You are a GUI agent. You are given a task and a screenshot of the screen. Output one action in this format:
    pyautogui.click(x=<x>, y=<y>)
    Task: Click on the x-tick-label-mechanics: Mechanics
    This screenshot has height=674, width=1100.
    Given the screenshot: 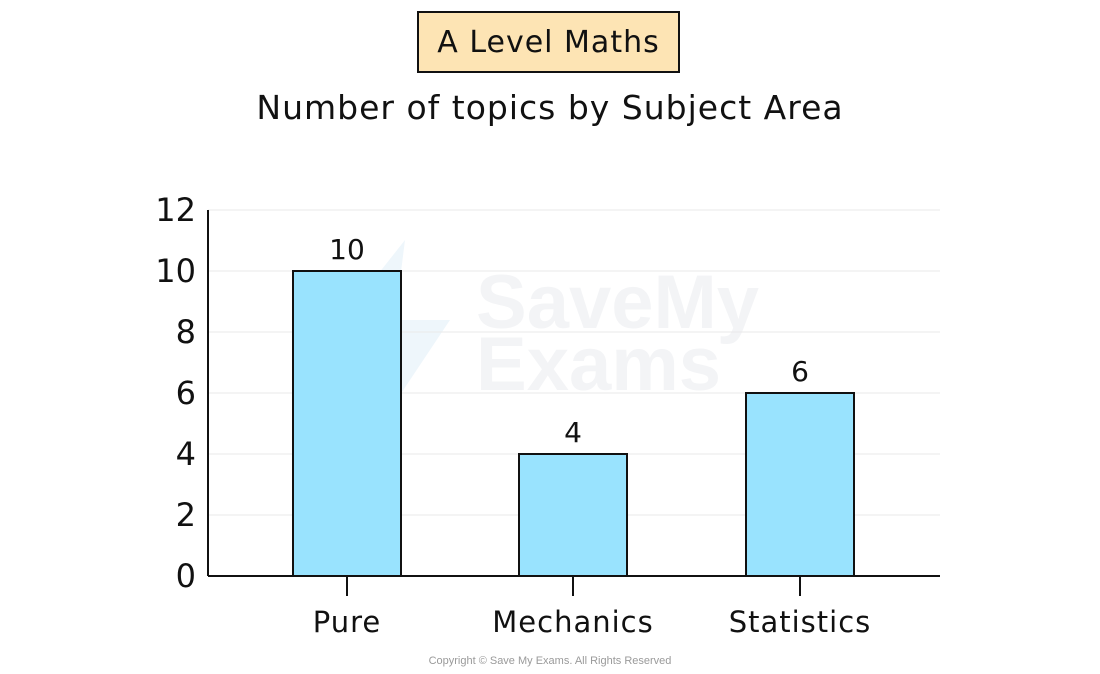 What is the action you would take?
    pyautogui.click(x=572, y=622)
    